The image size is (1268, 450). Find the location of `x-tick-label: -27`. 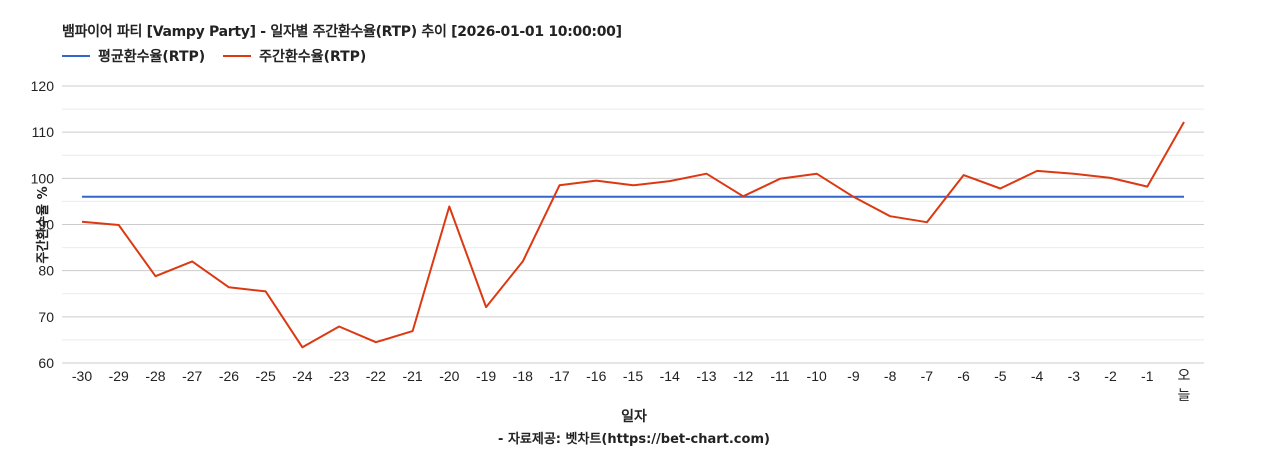

x-tick-label: -27 is located at coordinates (192, 376).